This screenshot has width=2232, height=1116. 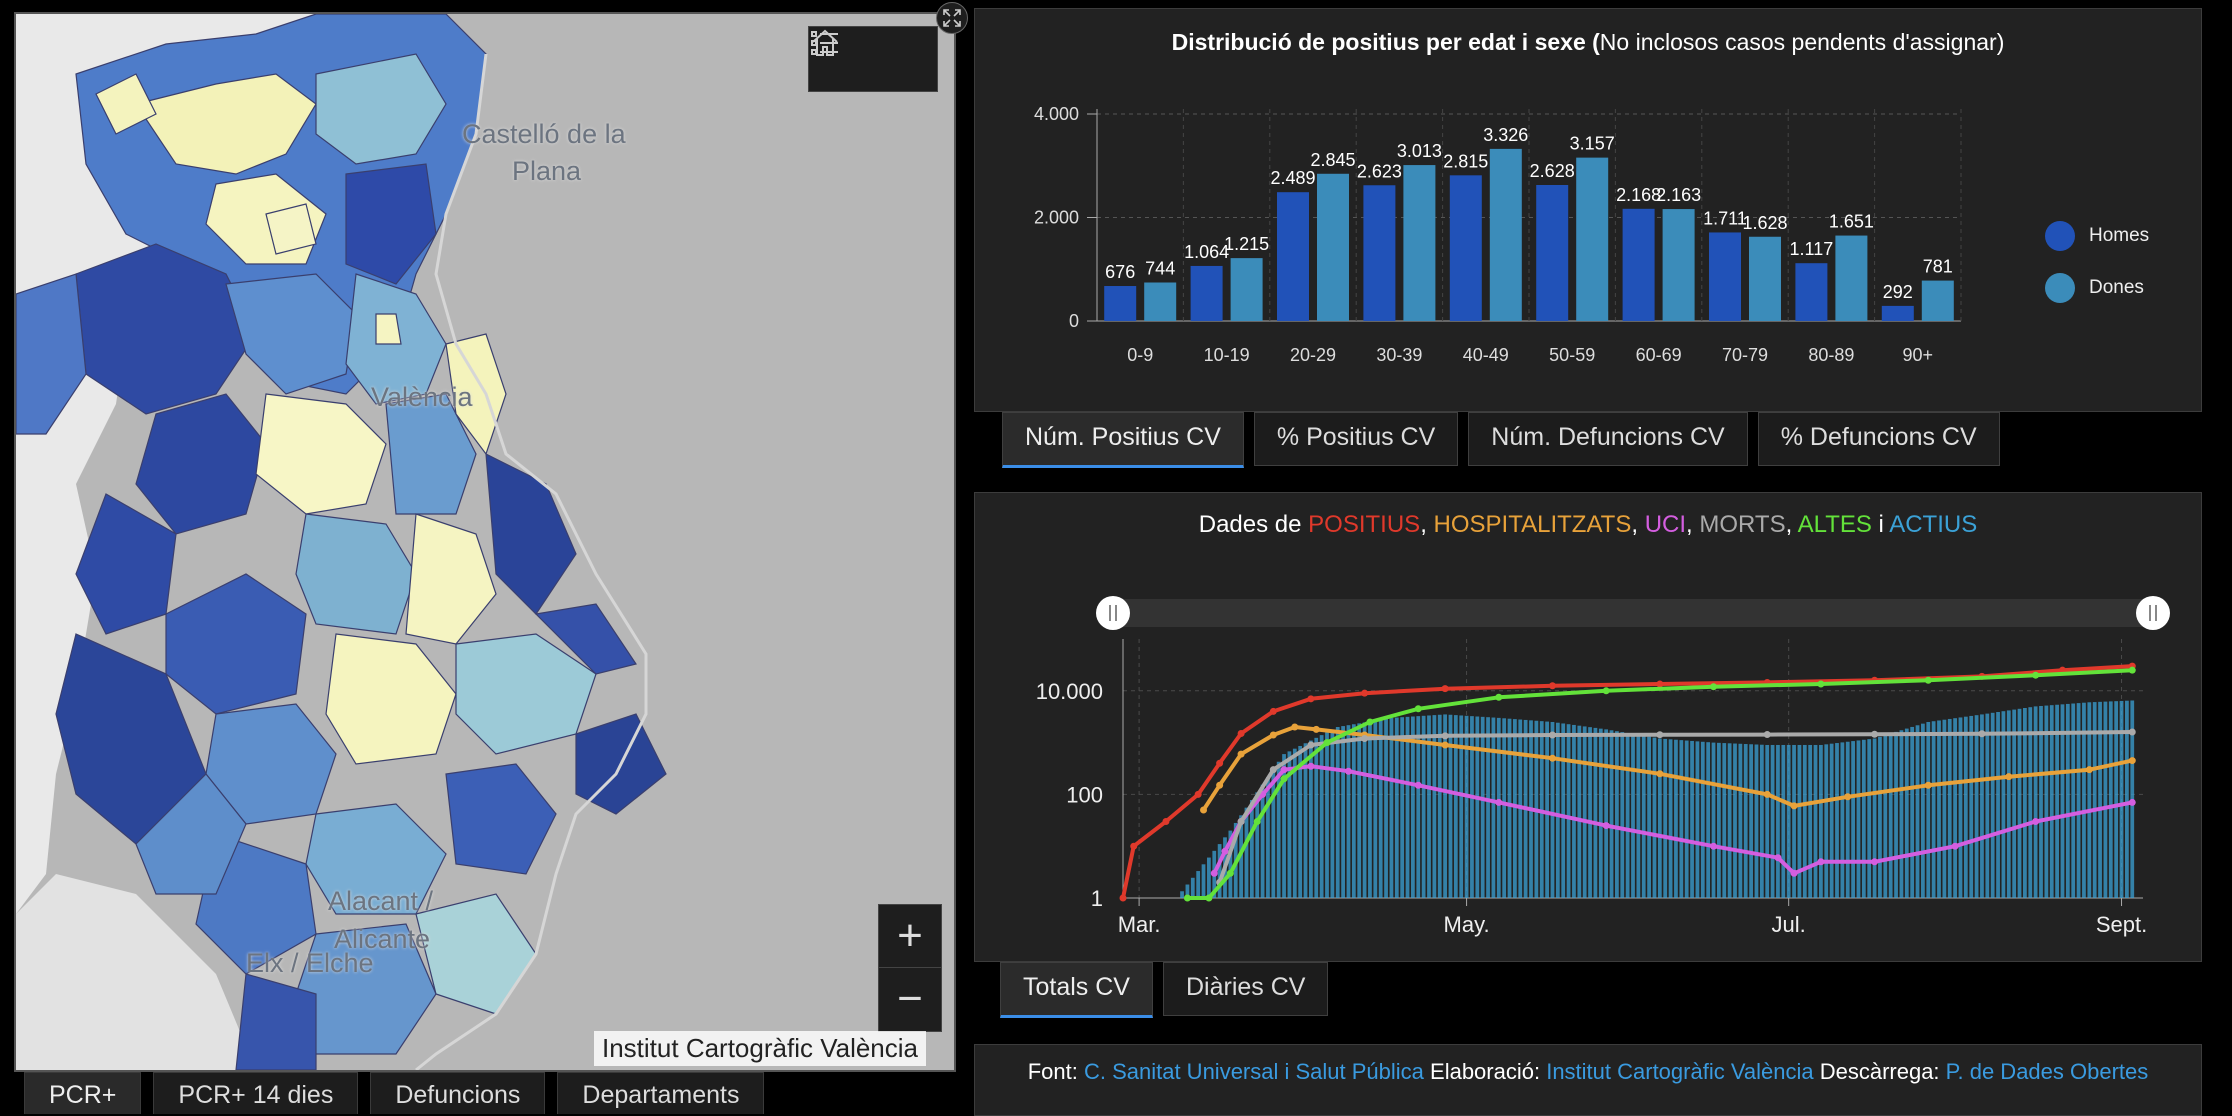 I want to click on legend-homes: Homes, so click(x=2097, y=236).